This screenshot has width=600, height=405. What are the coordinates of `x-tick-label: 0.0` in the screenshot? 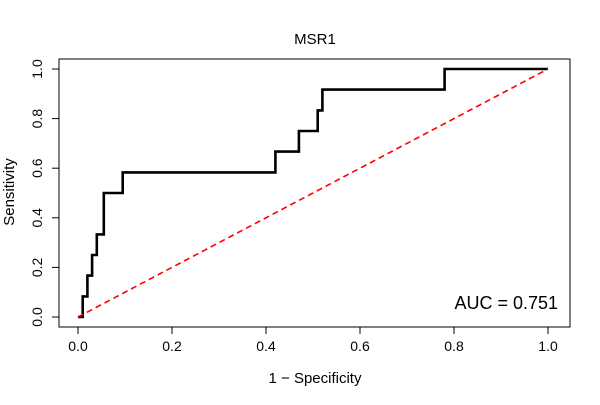 It's located at (78, 346).